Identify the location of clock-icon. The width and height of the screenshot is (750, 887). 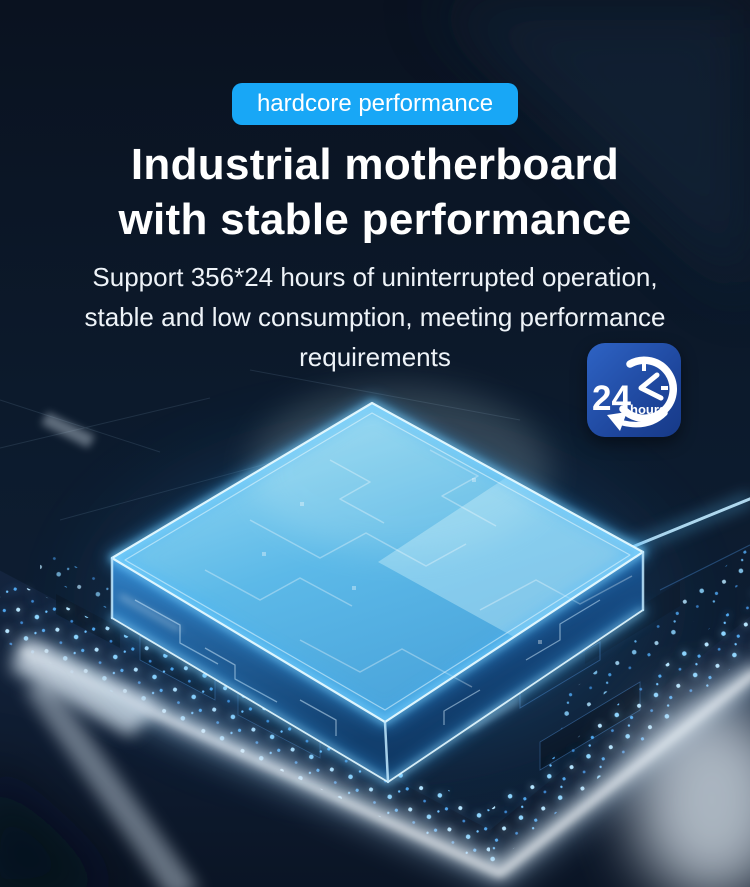
(642, 393).